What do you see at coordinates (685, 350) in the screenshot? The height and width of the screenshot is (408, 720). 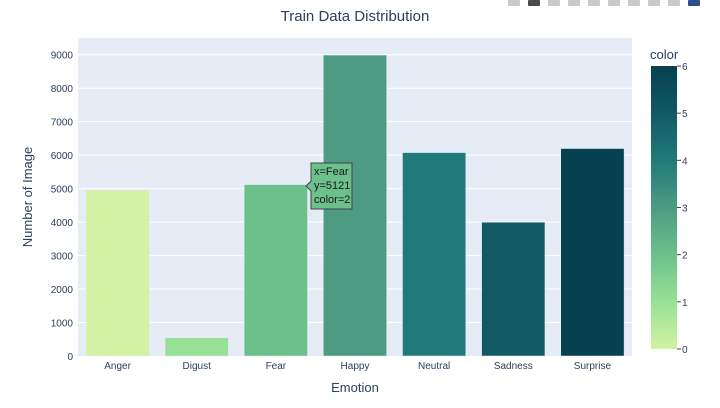 I see `colorbar-tick-label: 0` at bounding box center [685, 350].